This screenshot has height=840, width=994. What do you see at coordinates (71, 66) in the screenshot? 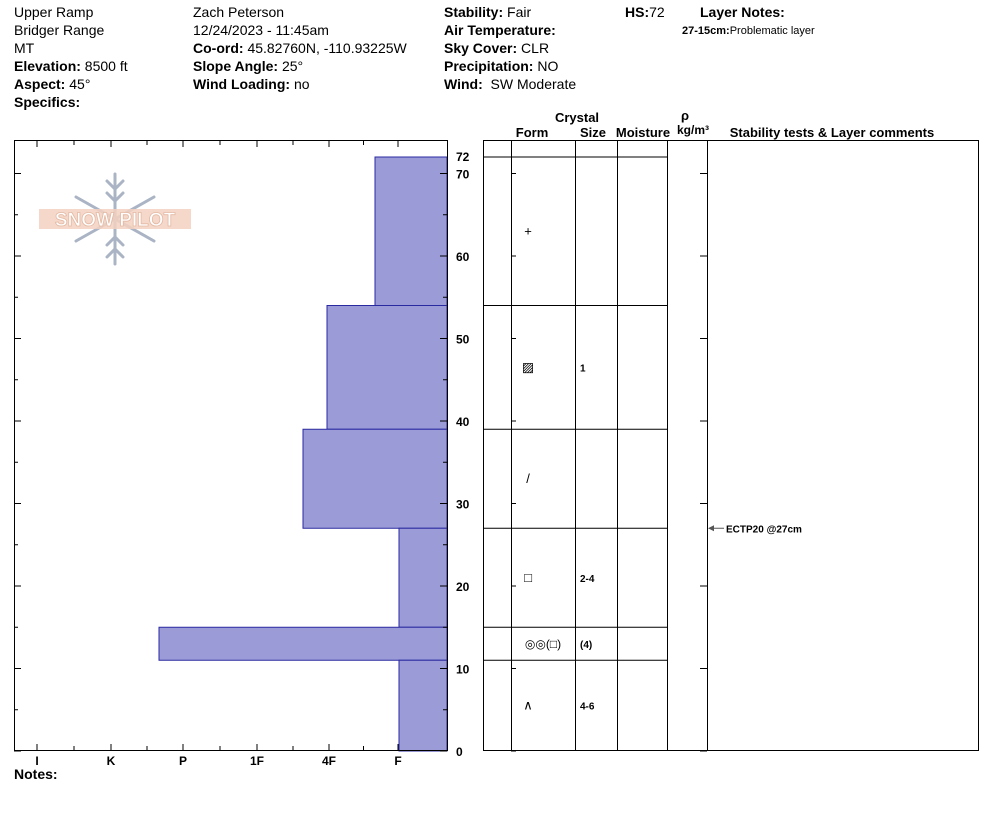
I see `elevation: Elevation: 8500 ft` at bounding box center [71, 66].